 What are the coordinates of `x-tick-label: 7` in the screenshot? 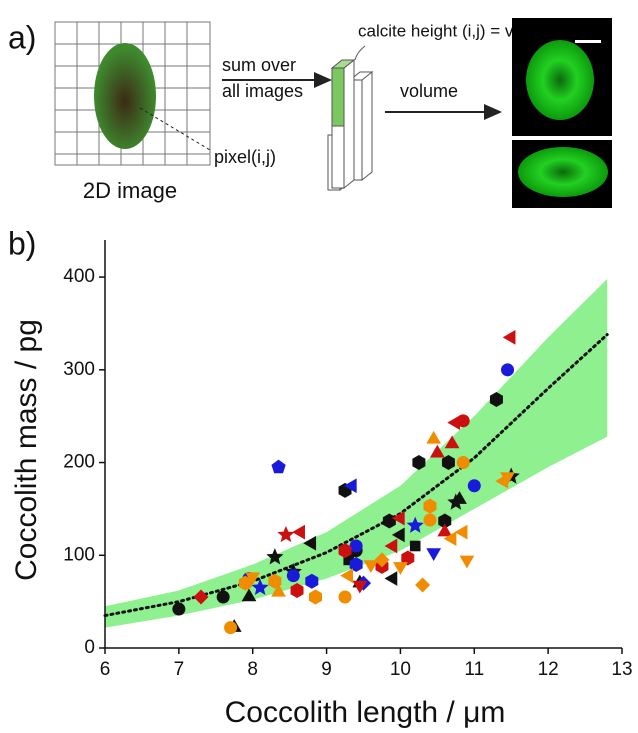 It's located at (179, 669).